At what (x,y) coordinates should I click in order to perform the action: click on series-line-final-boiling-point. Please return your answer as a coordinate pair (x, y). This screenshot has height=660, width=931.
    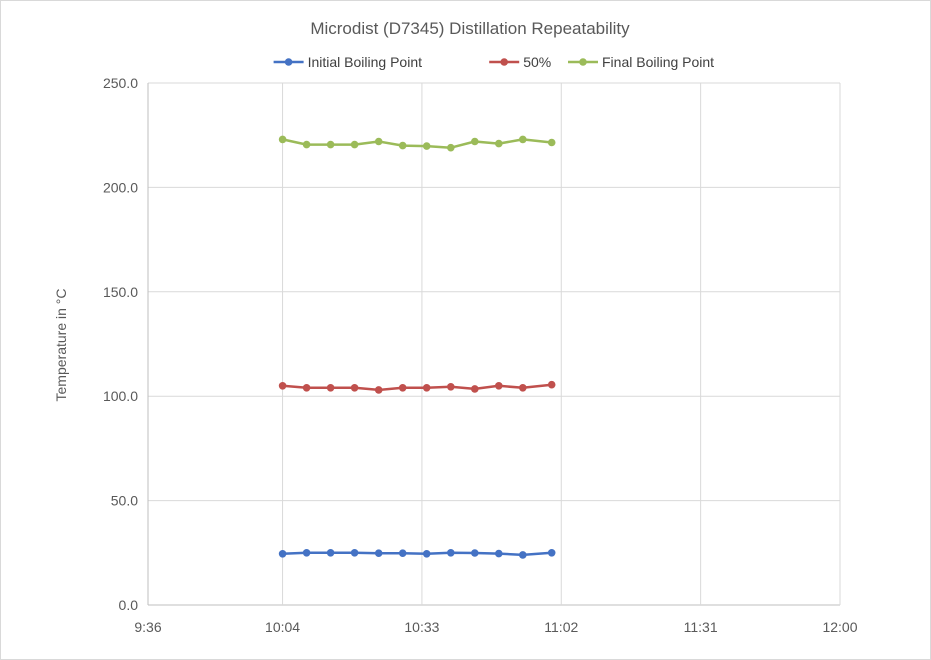
    Looking at the image, I should click on (417, 143).